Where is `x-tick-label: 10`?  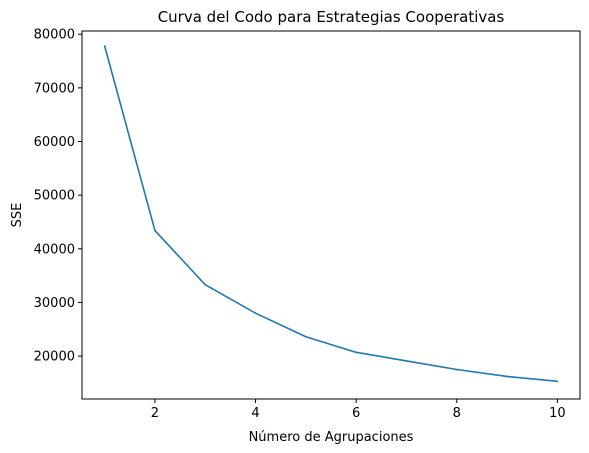 x-tick-label: 10 is located at coordinates (557, 413).